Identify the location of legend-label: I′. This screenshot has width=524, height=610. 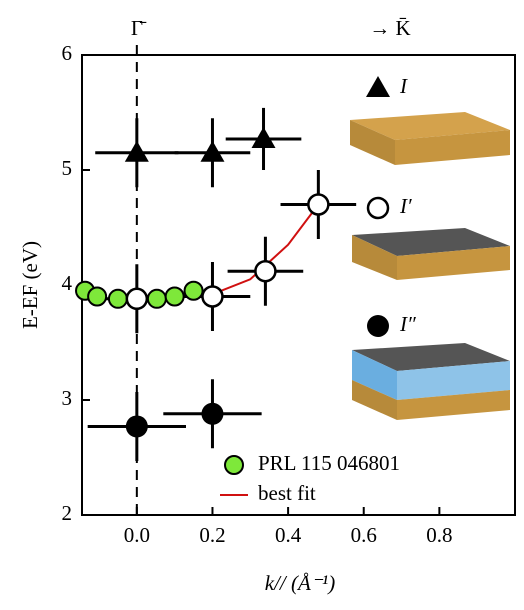
(405, 206).